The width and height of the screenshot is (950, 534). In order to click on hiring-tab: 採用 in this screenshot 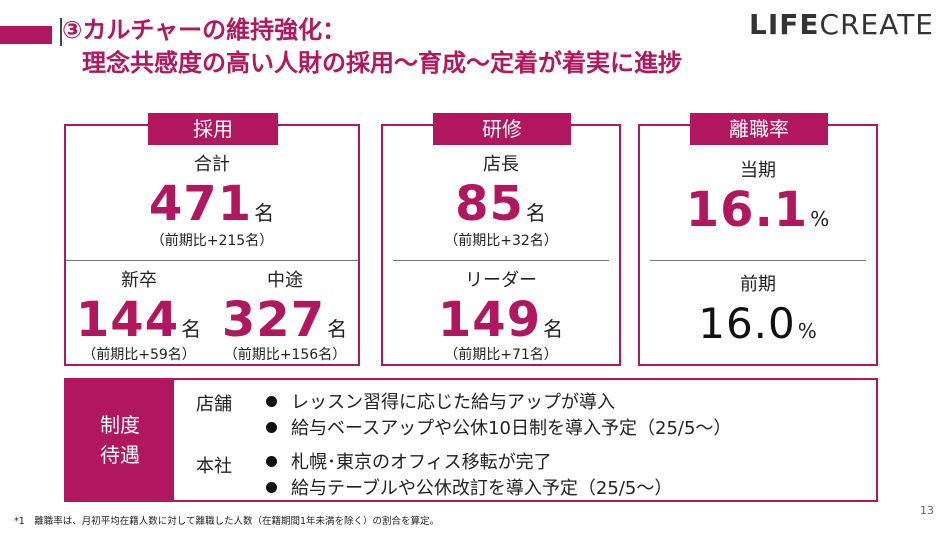, I will do `click(213, 129)`.